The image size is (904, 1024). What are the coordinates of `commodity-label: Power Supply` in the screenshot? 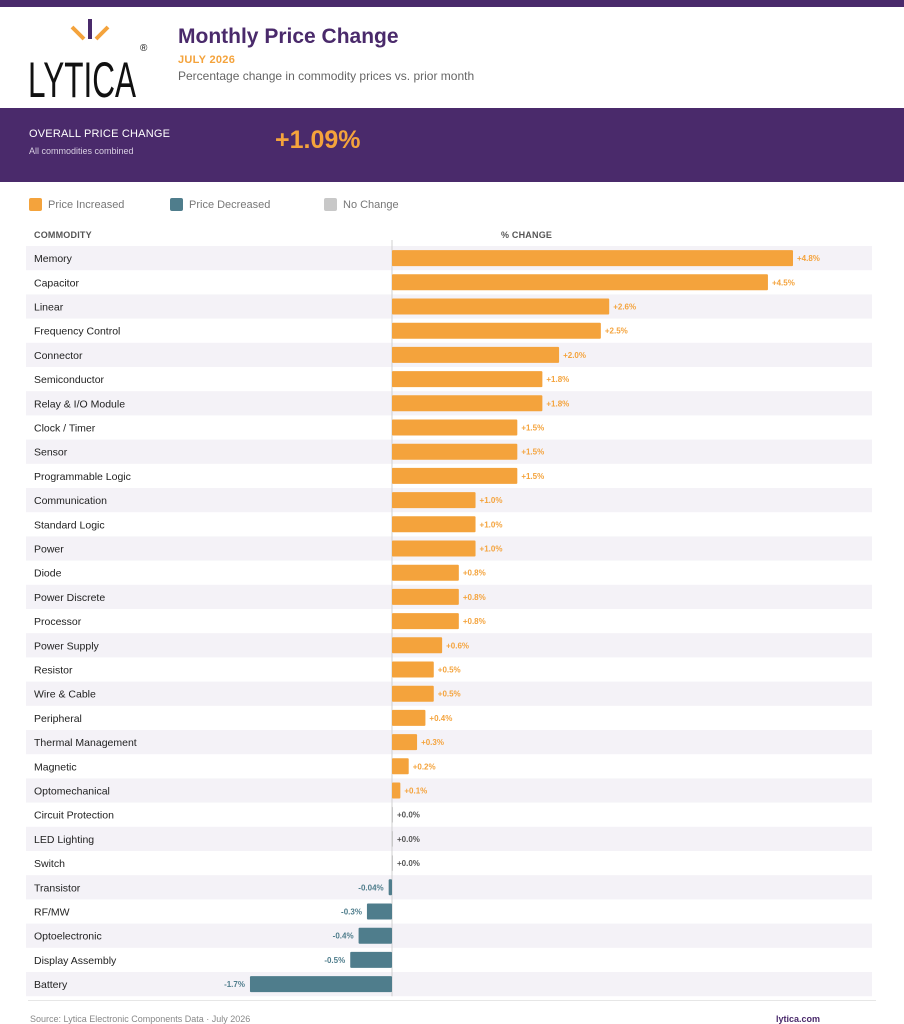 It's located at (67, 646).